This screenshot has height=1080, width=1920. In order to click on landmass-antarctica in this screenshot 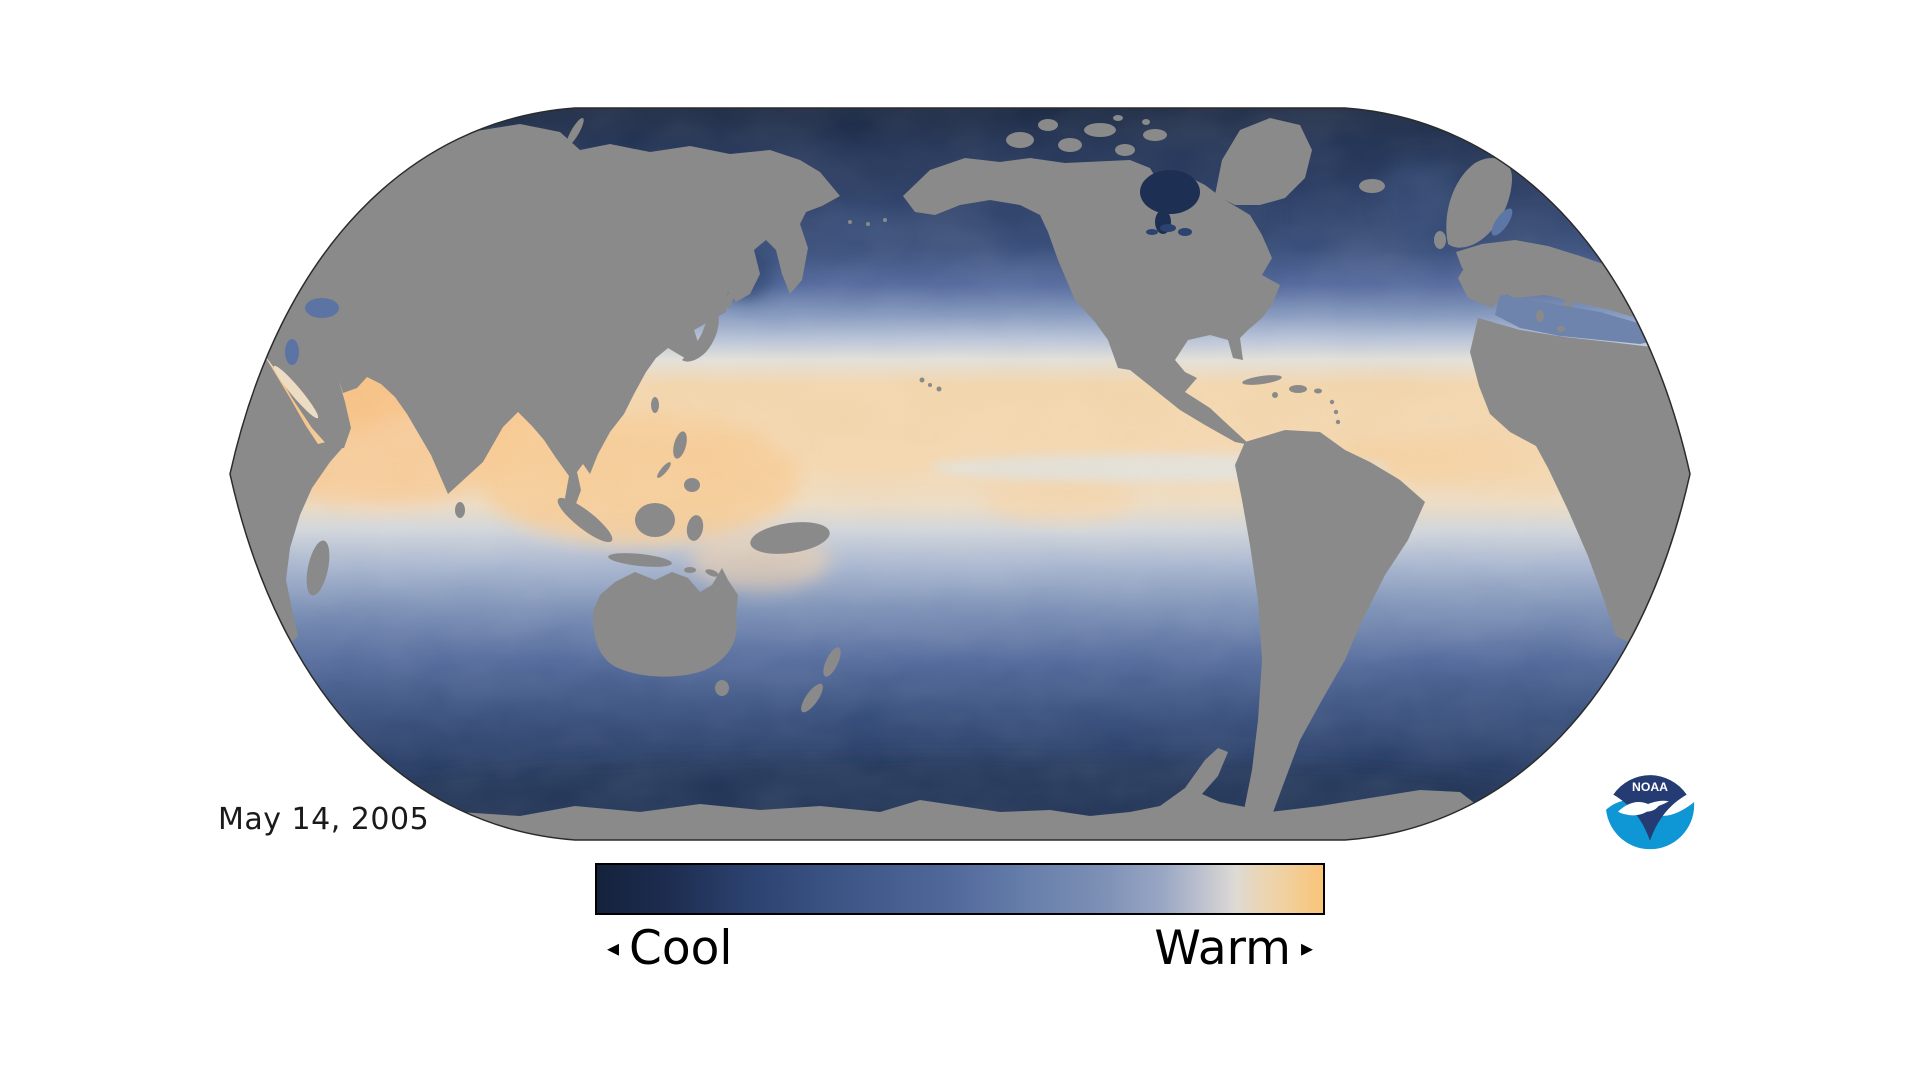, I will do `click(950, 794)`.